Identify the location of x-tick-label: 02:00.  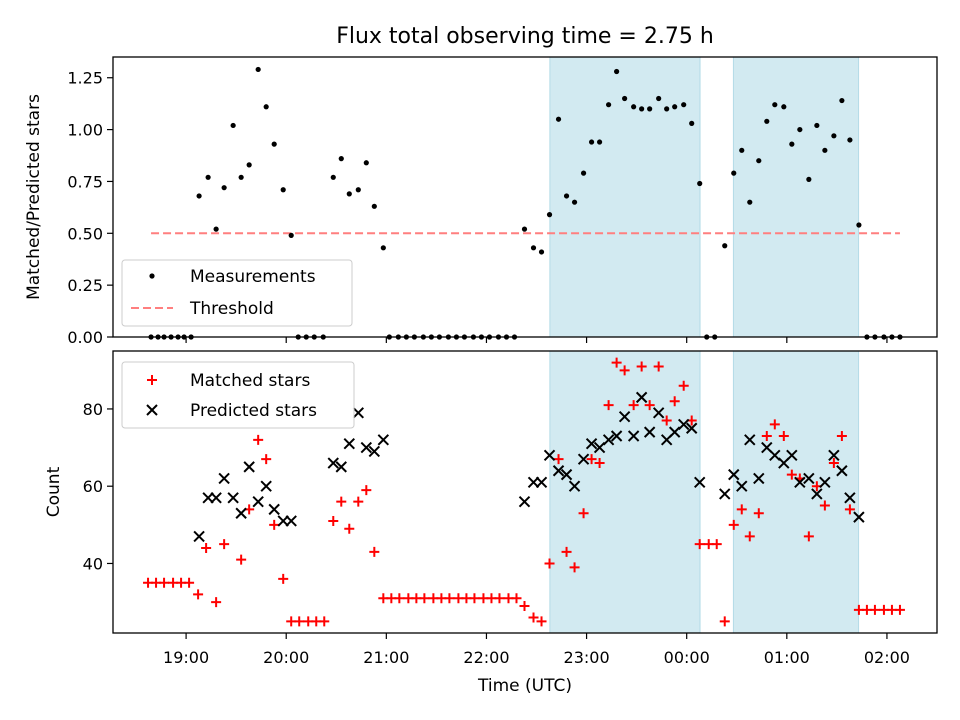
(887, 657).